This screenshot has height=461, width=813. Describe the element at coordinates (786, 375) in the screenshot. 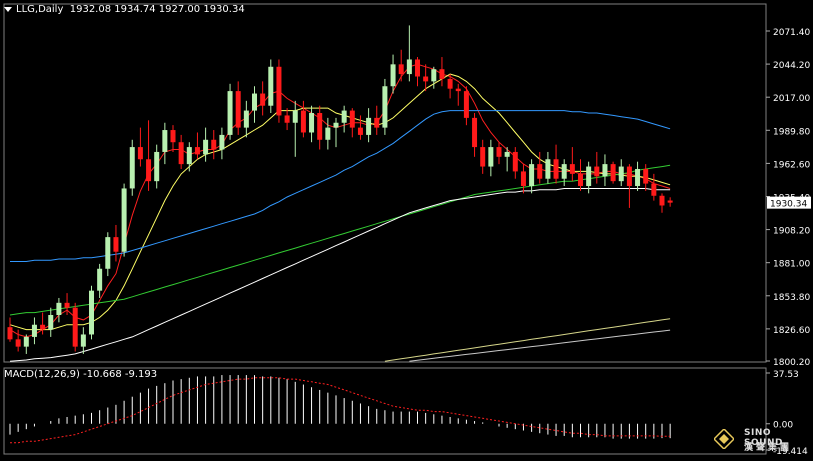

I see `macd-y-tick-label: 37.53` at that location.